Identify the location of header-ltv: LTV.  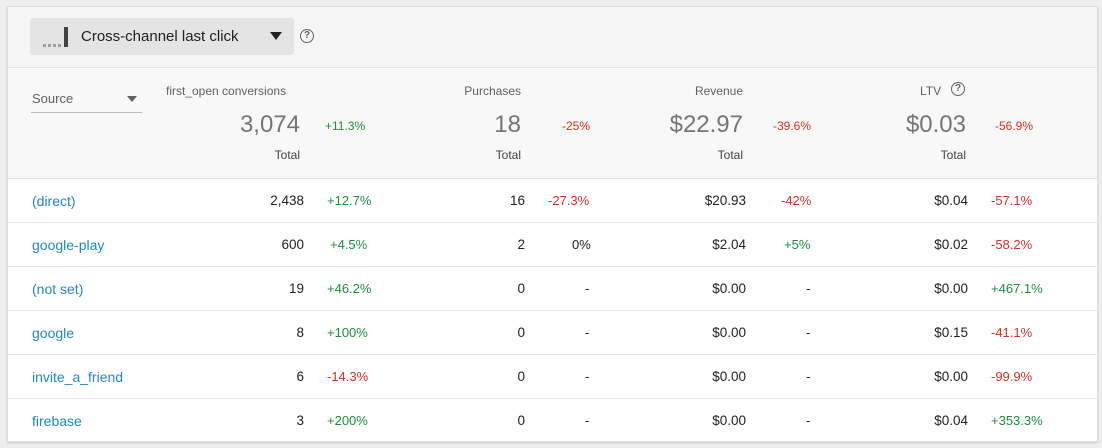
(931, 91).